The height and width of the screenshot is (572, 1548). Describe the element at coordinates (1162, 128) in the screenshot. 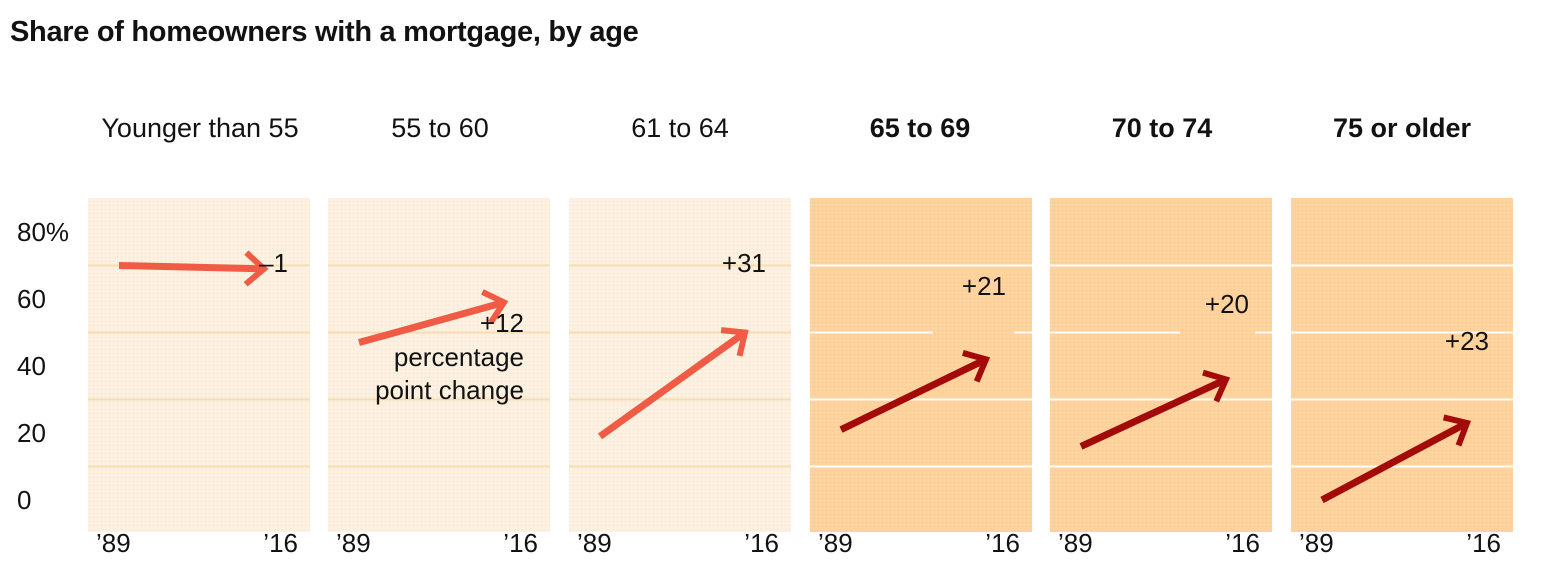

I see `panel-title: 70 to 74` at that location.